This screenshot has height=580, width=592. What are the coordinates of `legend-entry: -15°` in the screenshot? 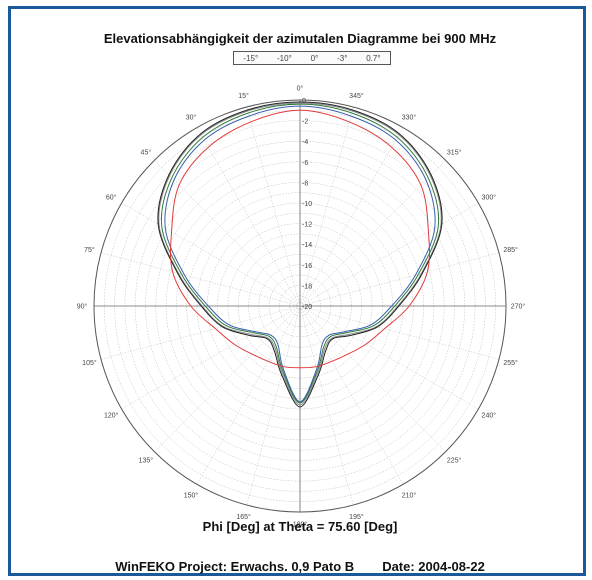 It's located at (251, 58).